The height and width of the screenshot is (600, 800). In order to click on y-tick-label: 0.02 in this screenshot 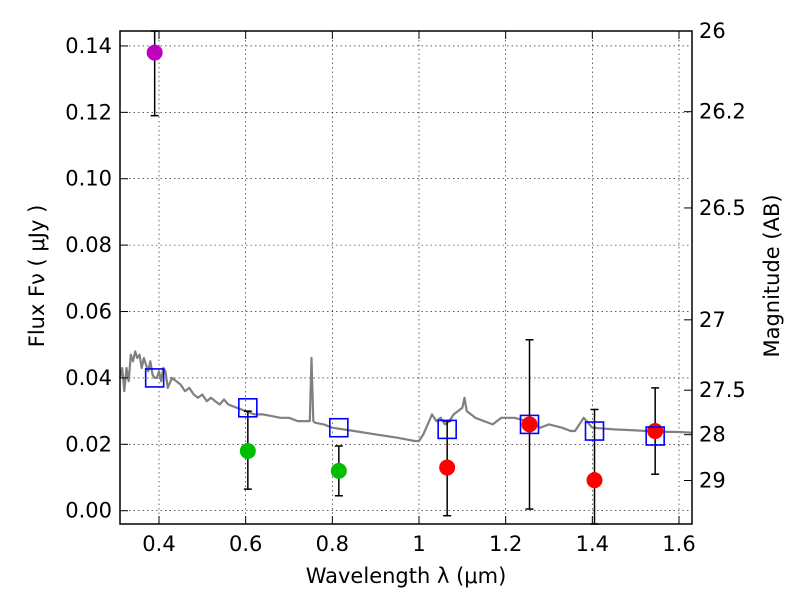, I will do `click(88, 444)`.